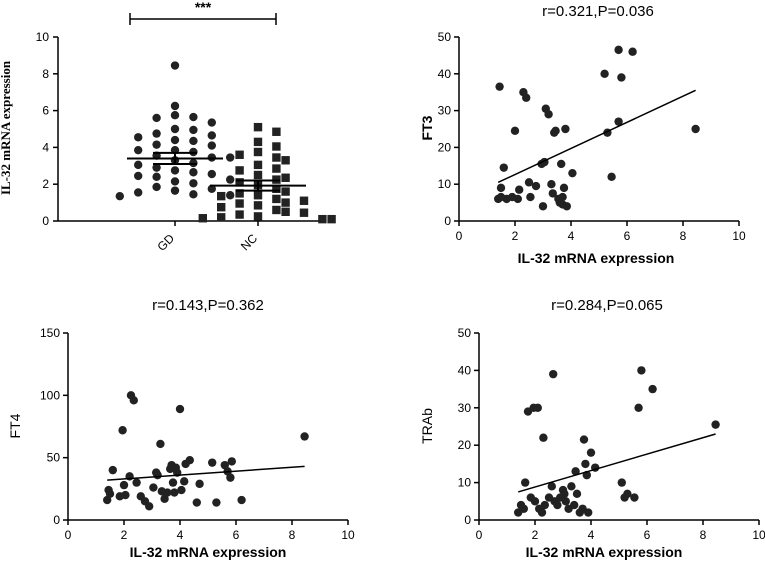 The height and width of the screenshot is (563, 765). What do you see at coordinates (6, 127) in the screenshot?
I see `y-axis-label: IL-32 mRNA expression` at bounding box center [6, 127].